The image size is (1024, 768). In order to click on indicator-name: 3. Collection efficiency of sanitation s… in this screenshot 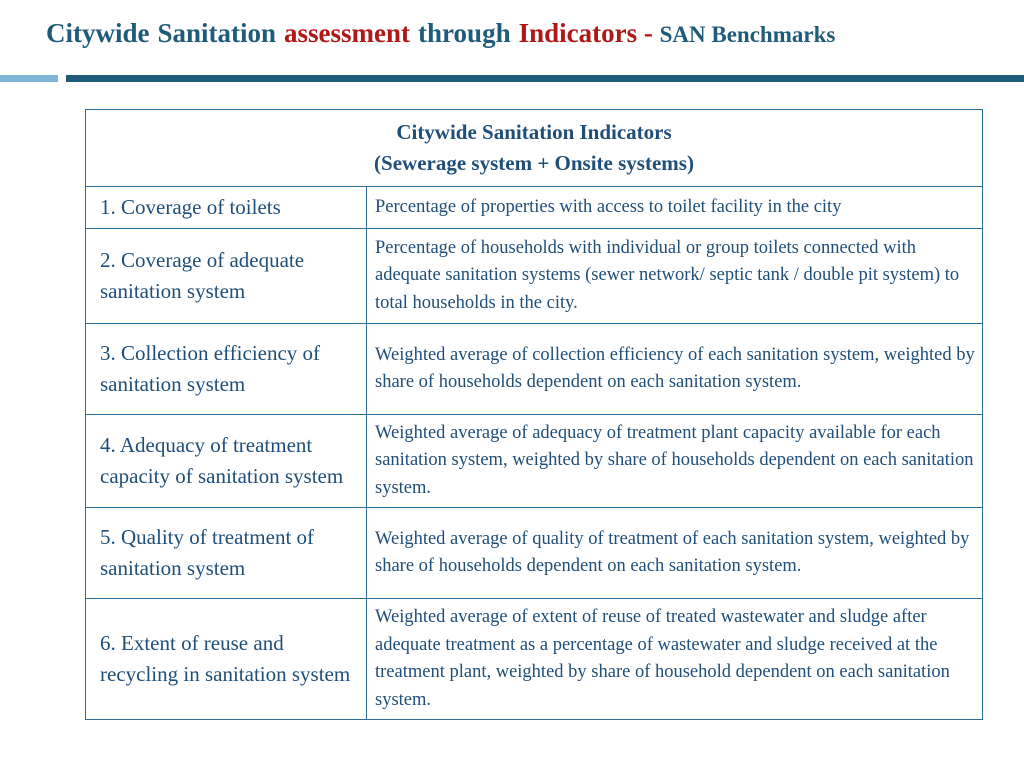, I will do `click(226, 369)`.